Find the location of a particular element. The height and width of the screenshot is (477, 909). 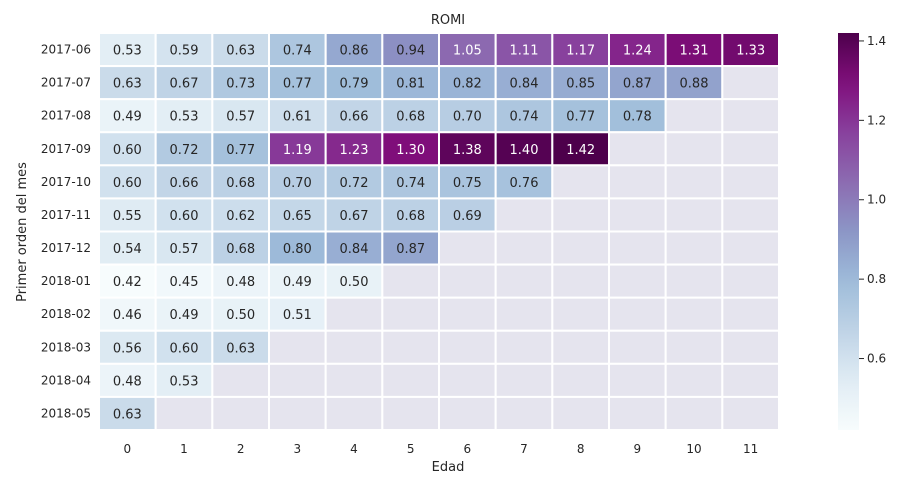

cell-value-label: 1.17 is located at coordinates (580, 51).